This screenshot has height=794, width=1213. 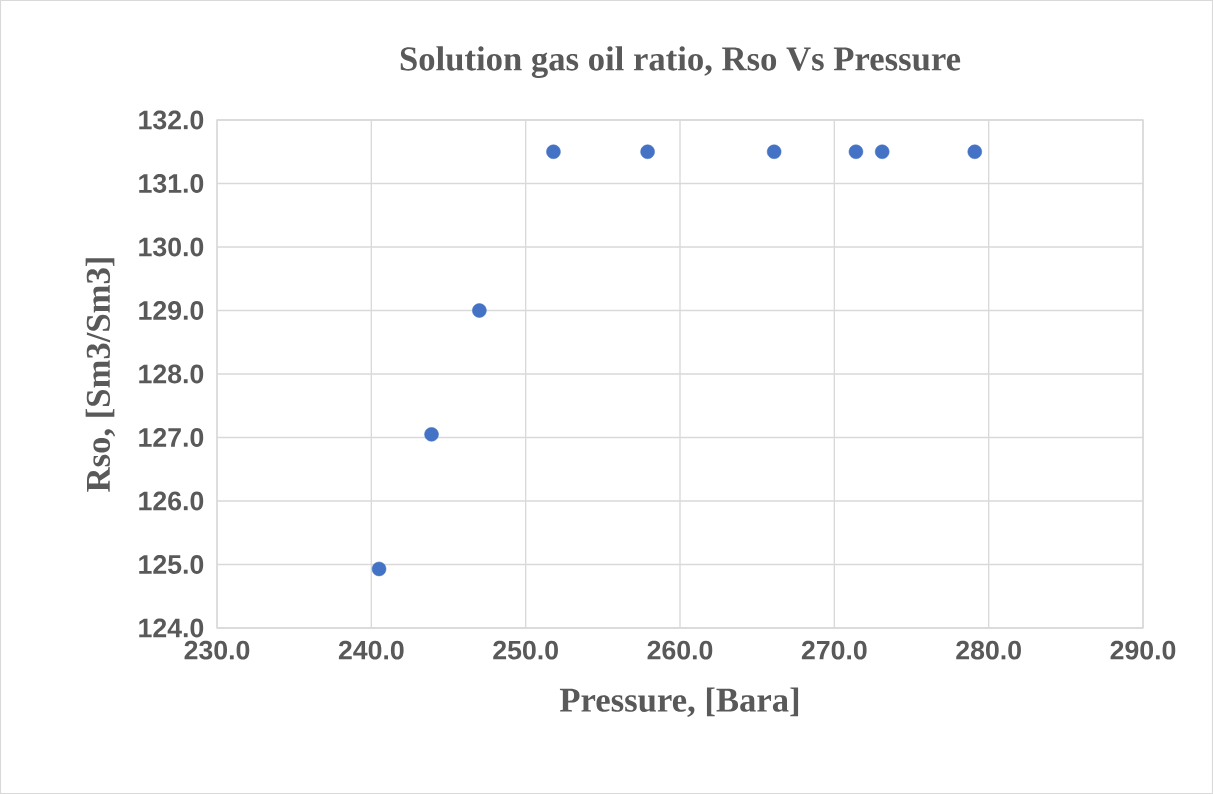 What do you see at coordinates (371, 650) in the screenshot?
I see `x-tick-label: 240.0` at bounding box center [371, 650].